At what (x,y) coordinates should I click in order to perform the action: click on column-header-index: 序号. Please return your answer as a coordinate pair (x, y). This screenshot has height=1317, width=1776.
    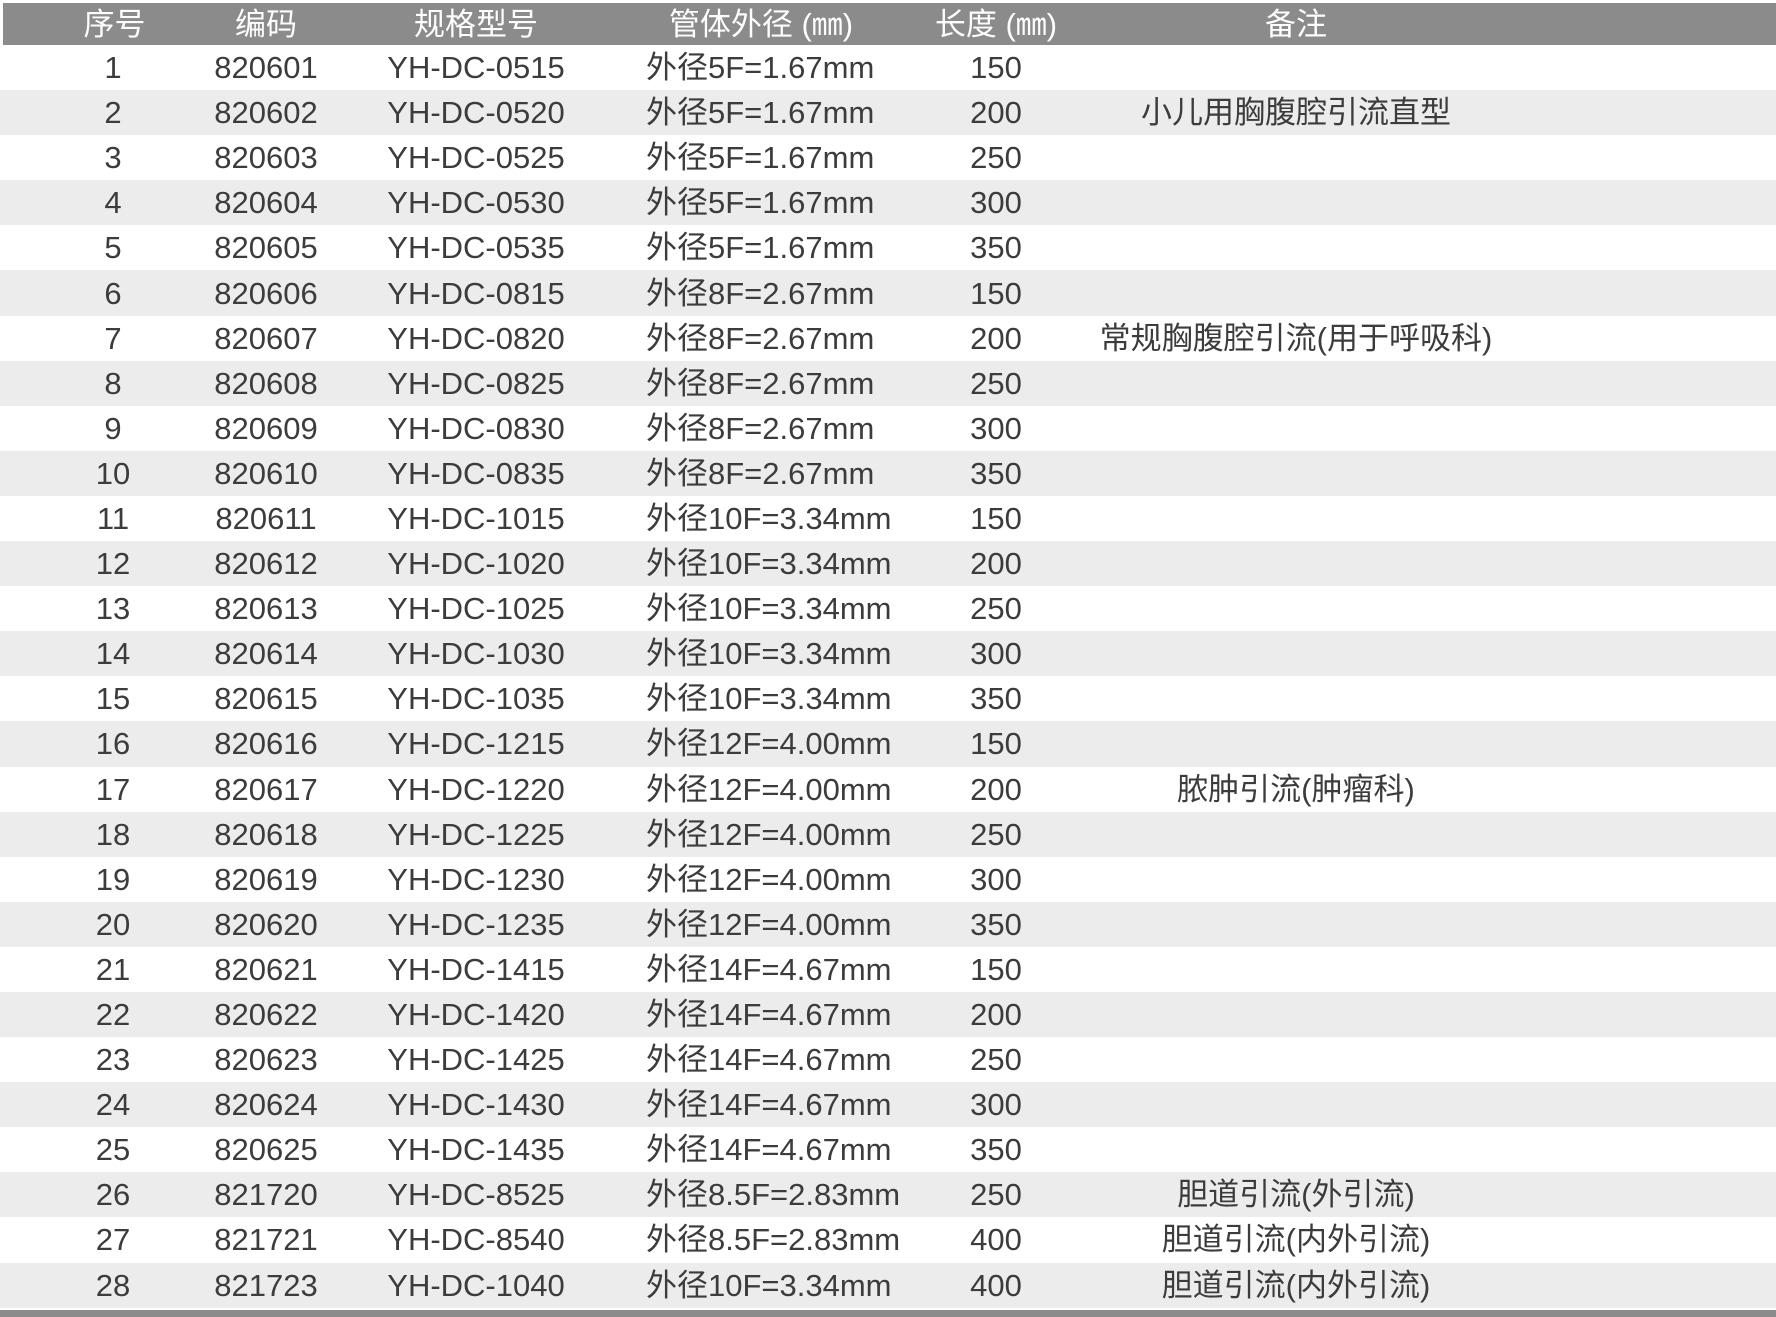
    Looking at the image, I should click on (114, 24).